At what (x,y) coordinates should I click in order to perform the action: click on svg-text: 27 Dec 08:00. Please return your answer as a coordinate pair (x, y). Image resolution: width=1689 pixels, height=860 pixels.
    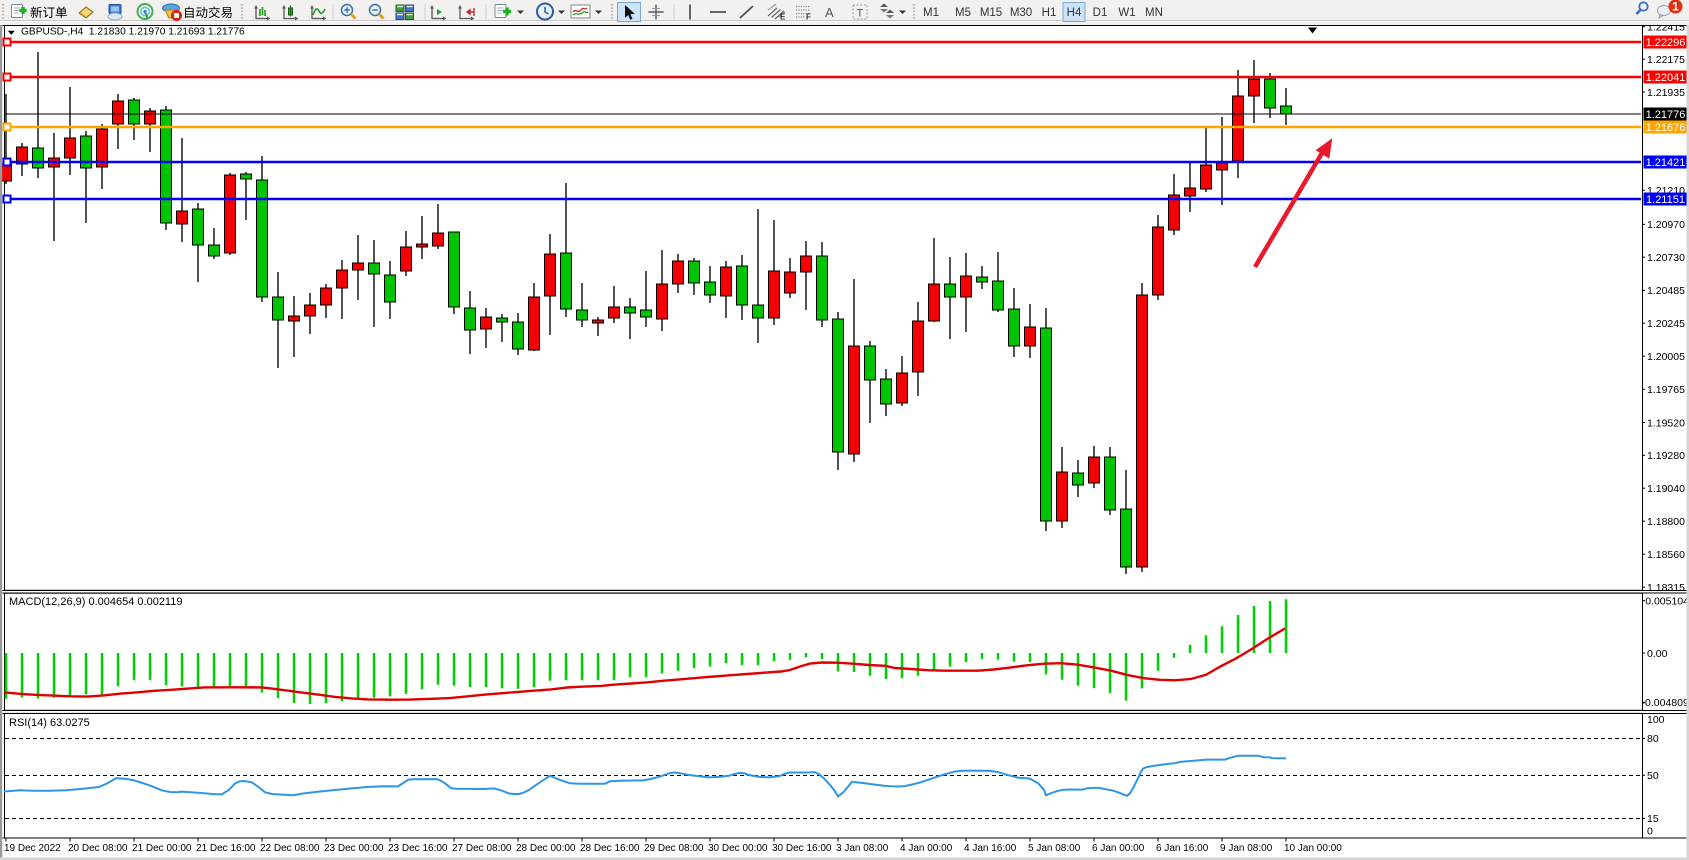
    Looking at the image, I should click on (482, 848).